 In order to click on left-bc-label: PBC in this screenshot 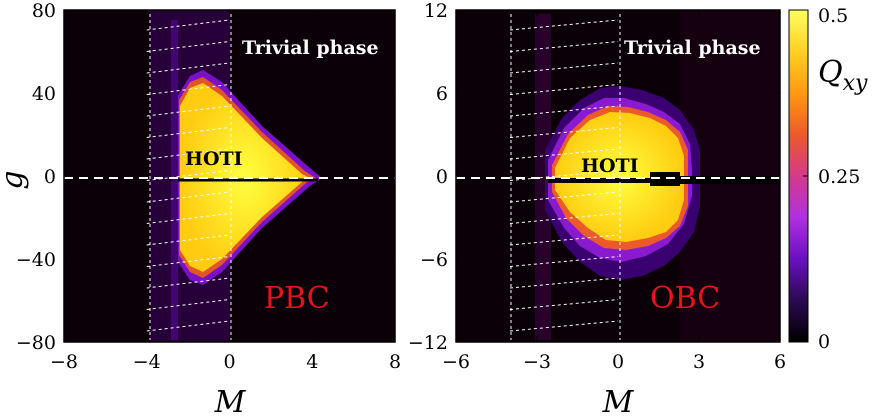, I will do `click(297, 298)`.